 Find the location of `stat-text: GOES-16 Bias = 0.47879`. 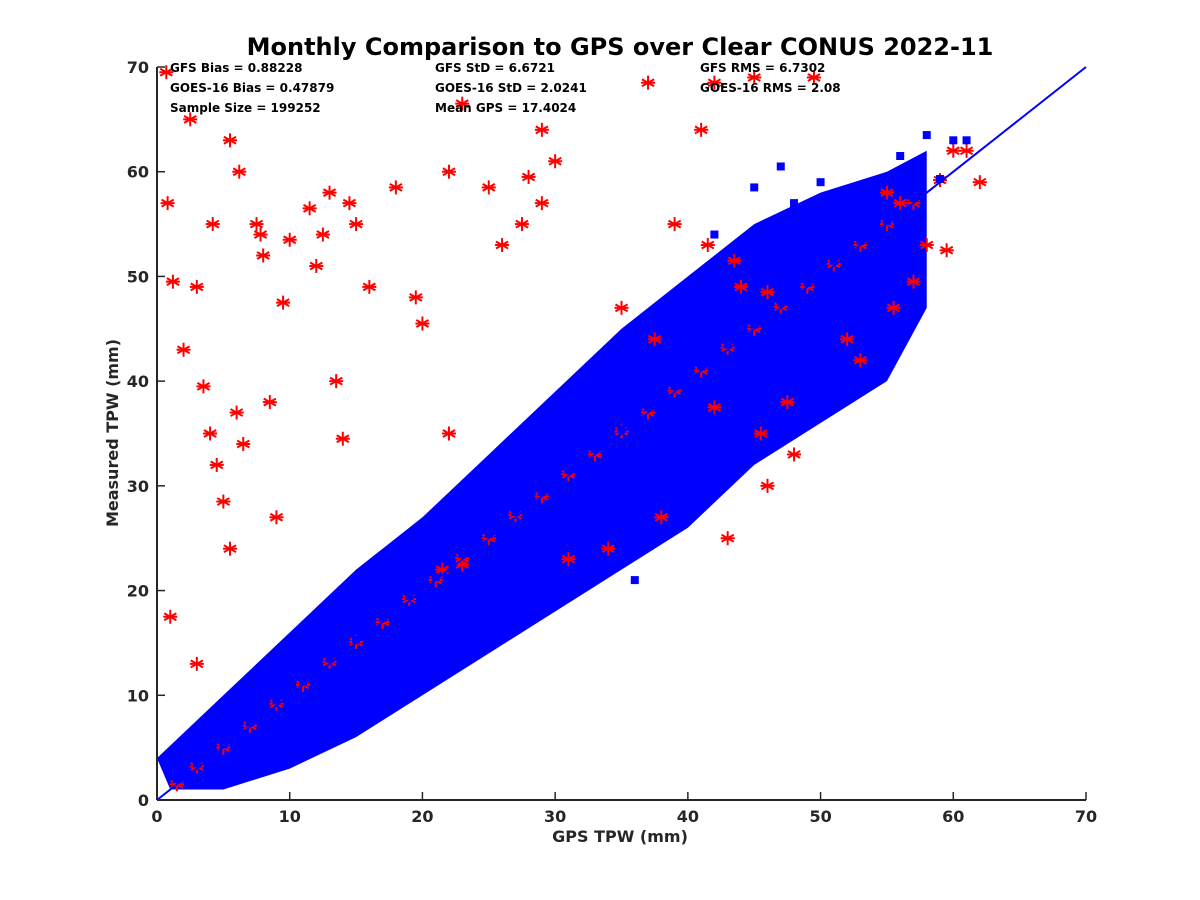

stat-text: GOES-16 Bias = 0.47879 is located at coordinates (252, 88).